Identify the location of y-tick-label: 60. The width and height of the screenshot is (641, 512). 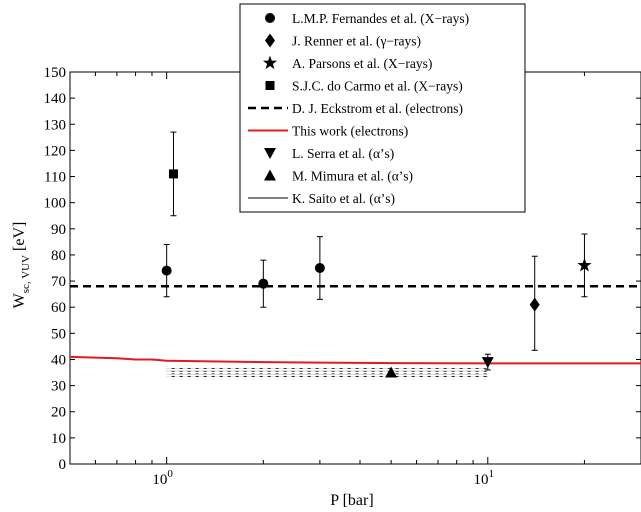
(58, 308).